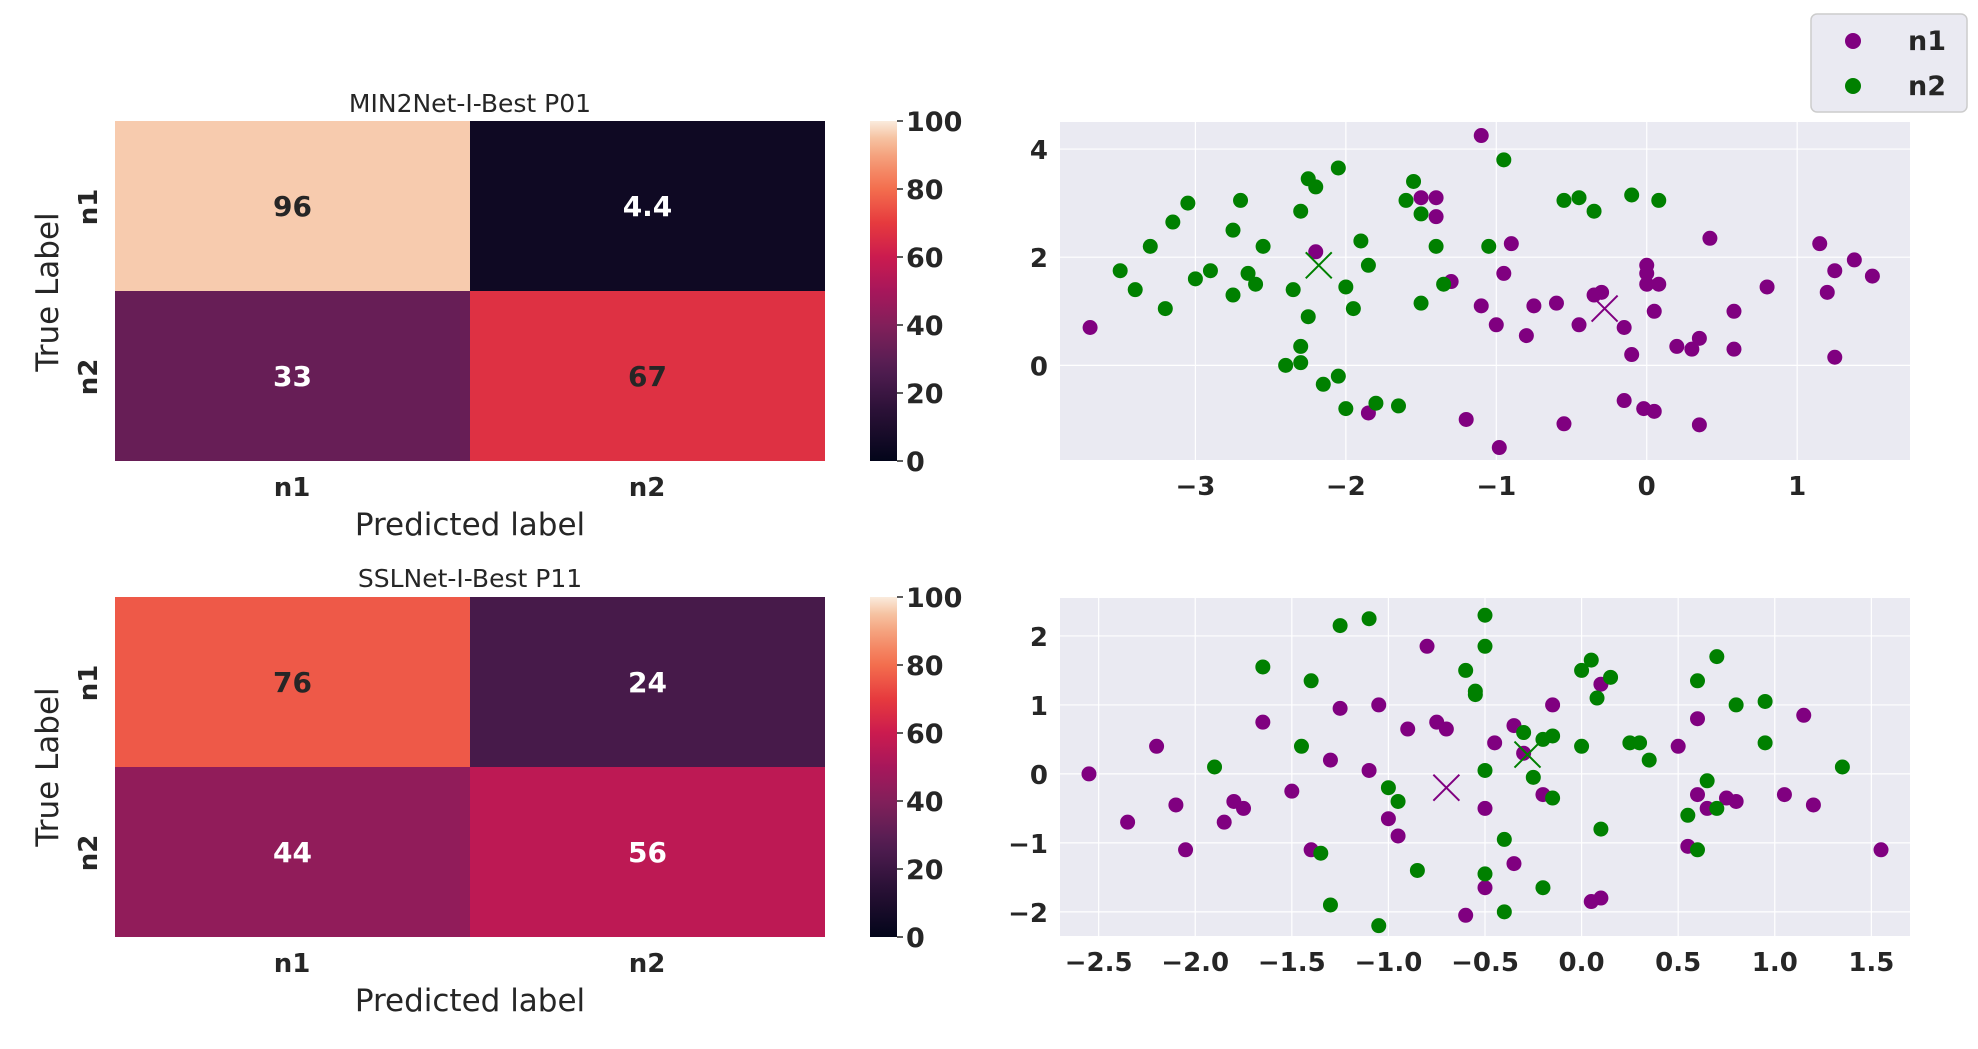 Image resolution: width=1978 pixels, height=1049 pixels. I want to click on colorbar, so click(883, 767).